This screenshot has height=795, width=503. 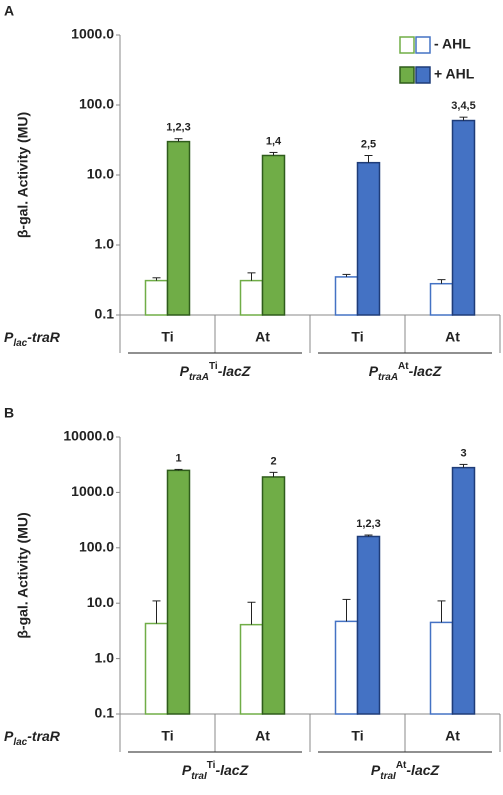 I want to click on annotation: 1, so click(x=178, y=458).